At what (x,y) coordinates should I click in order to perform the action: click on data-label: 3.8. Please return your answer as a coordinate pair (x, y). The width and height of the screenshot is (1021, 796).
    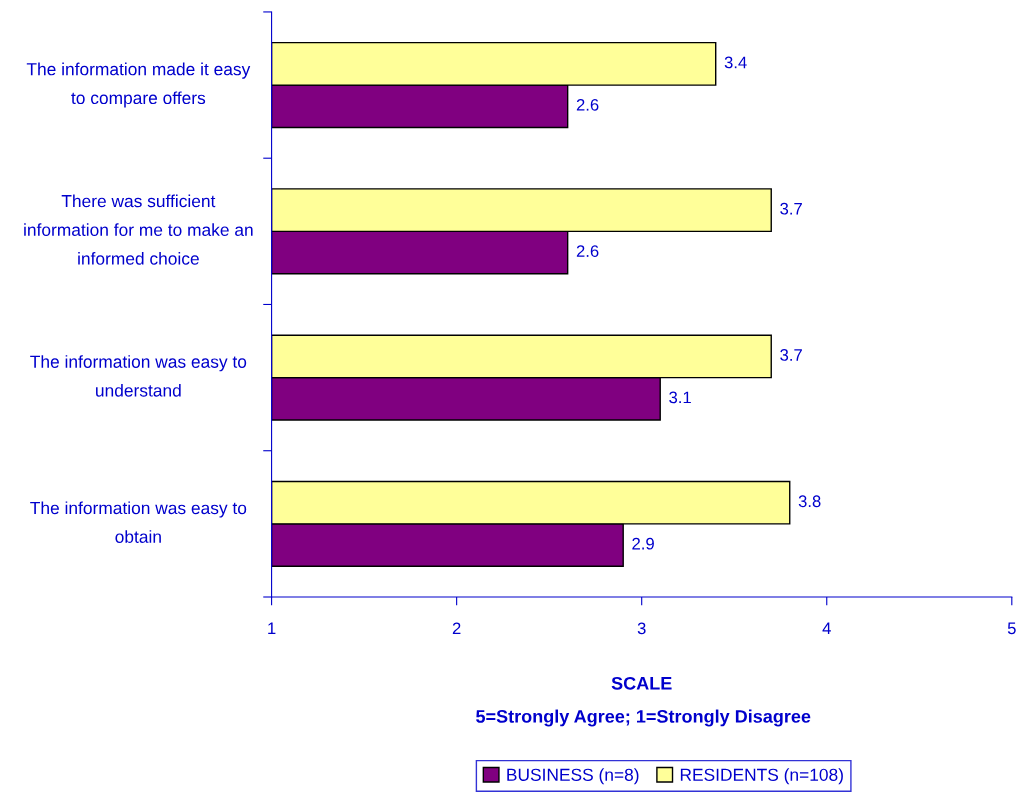
    Looking at the image, I should click on (809, 501).